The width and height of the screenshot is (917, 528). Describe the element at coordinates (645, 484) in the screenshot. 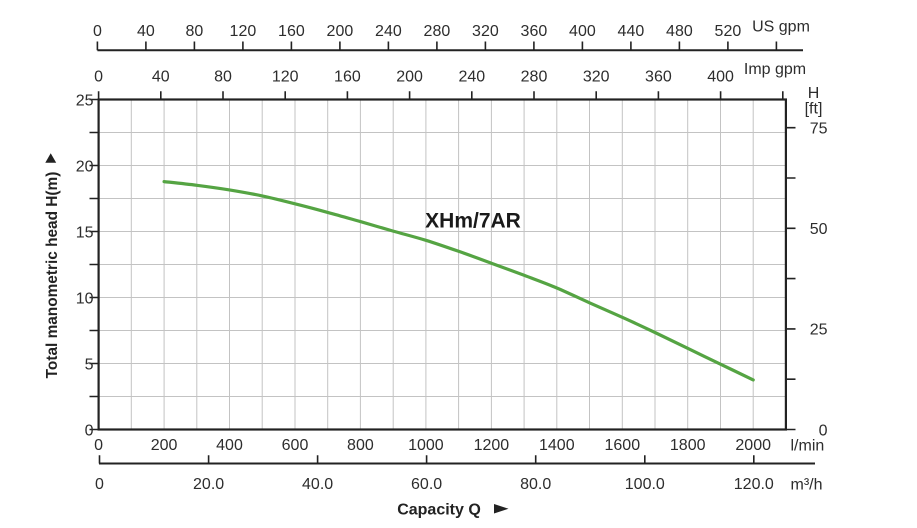

I see `svg-text: 100.0` at that location.